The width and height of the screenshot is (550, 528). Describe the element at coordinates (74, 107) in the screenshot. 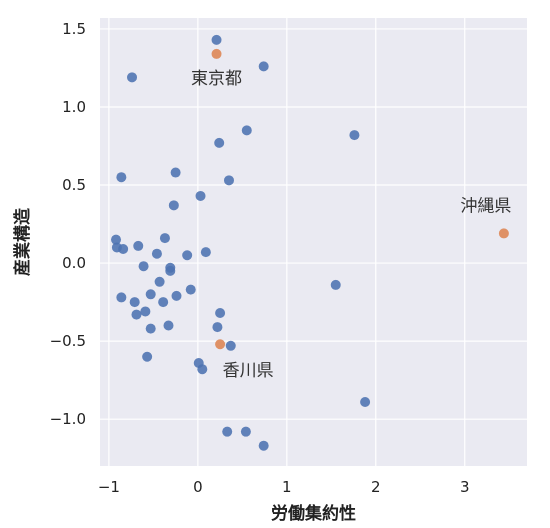

I see `y-tick-label: 1.0` at that location.